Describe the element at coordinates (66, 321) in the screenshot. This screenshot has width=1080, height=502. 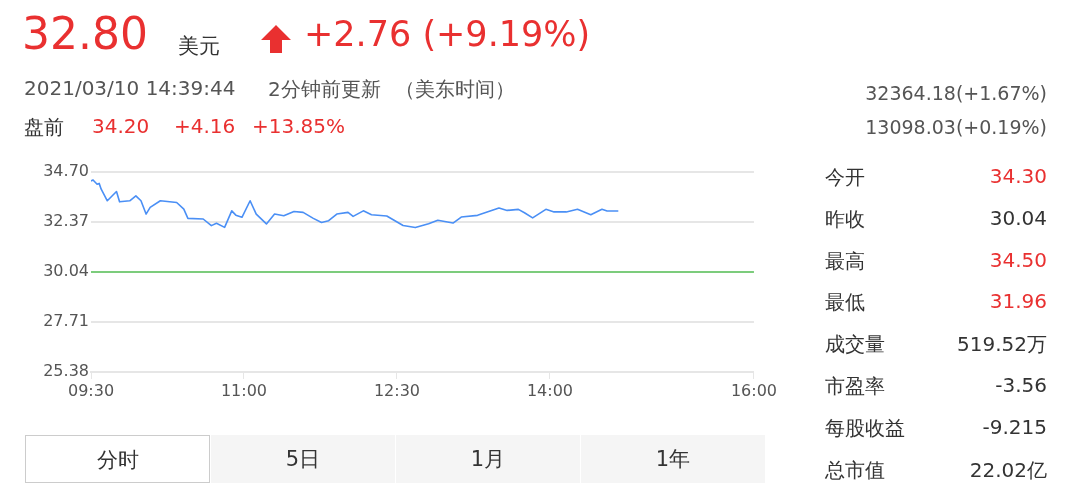
I see `y-tick-label: 27.71` at that location.